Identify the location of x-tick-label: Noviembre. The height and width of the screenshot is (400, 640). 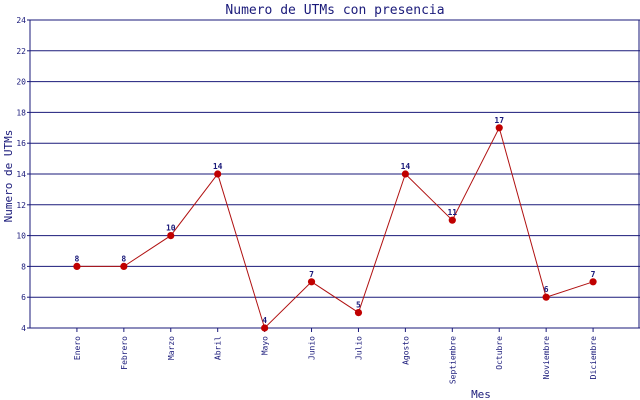
(546, 358).